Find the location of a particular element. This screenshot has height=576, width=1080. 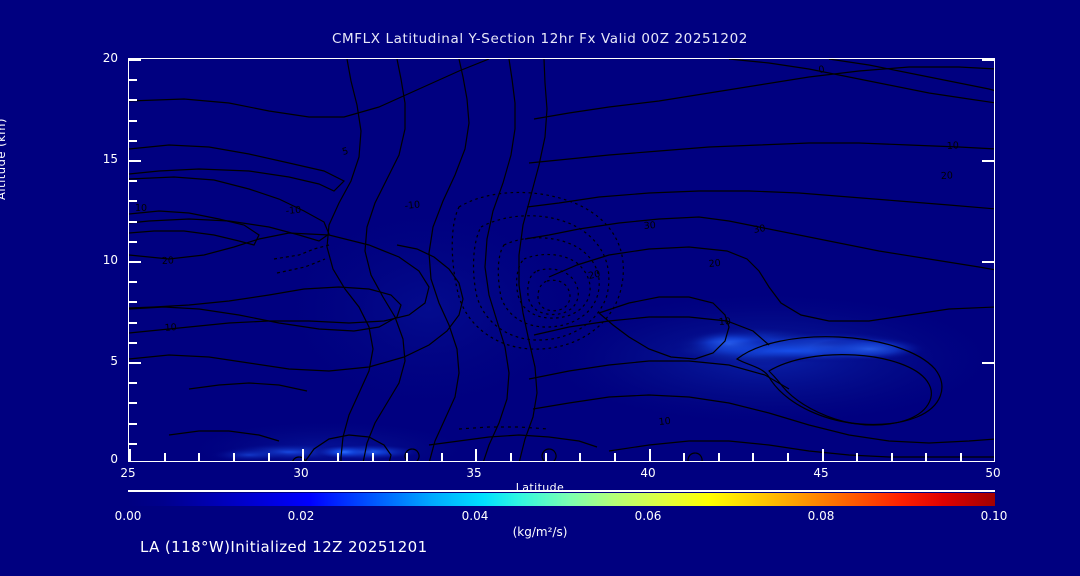

colorbar-top-rule is located at coordinates (561, 491).